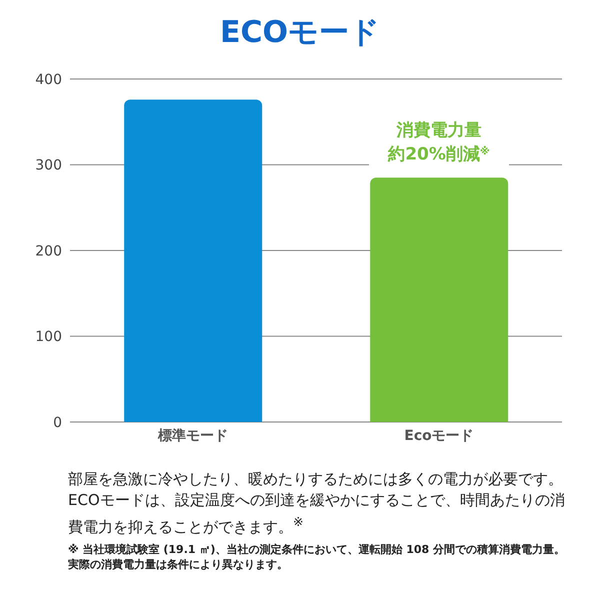 Image resolution: width=600 pixels, height=600 pixels. Describe the element at coordinates (192, 436) in the screenshot. I see `x-tick-label: 標準モード` at that location.